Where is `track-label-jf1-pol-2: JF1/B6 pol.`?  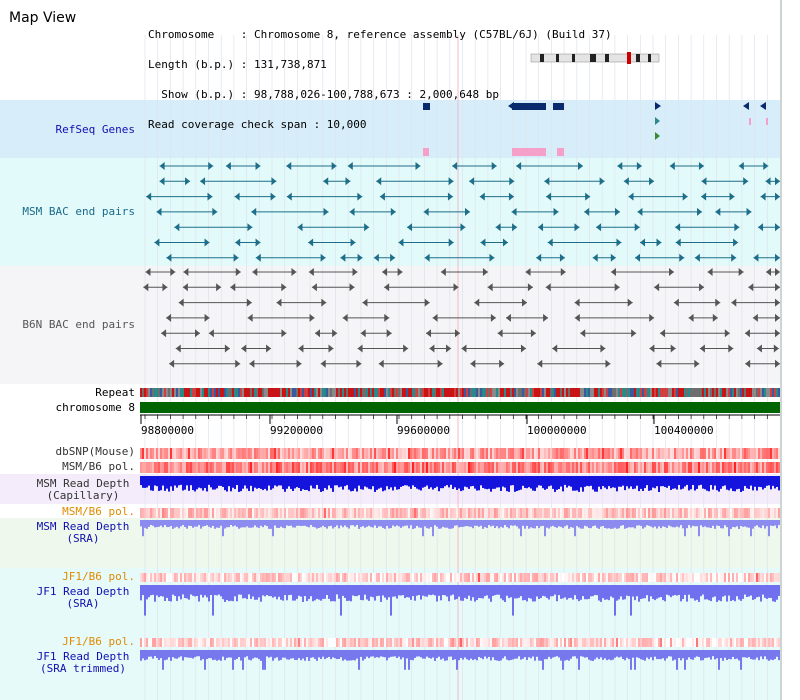 track-label-jf1-pol-2: JF1/B6 pol. is located at coordinates (98, 641).